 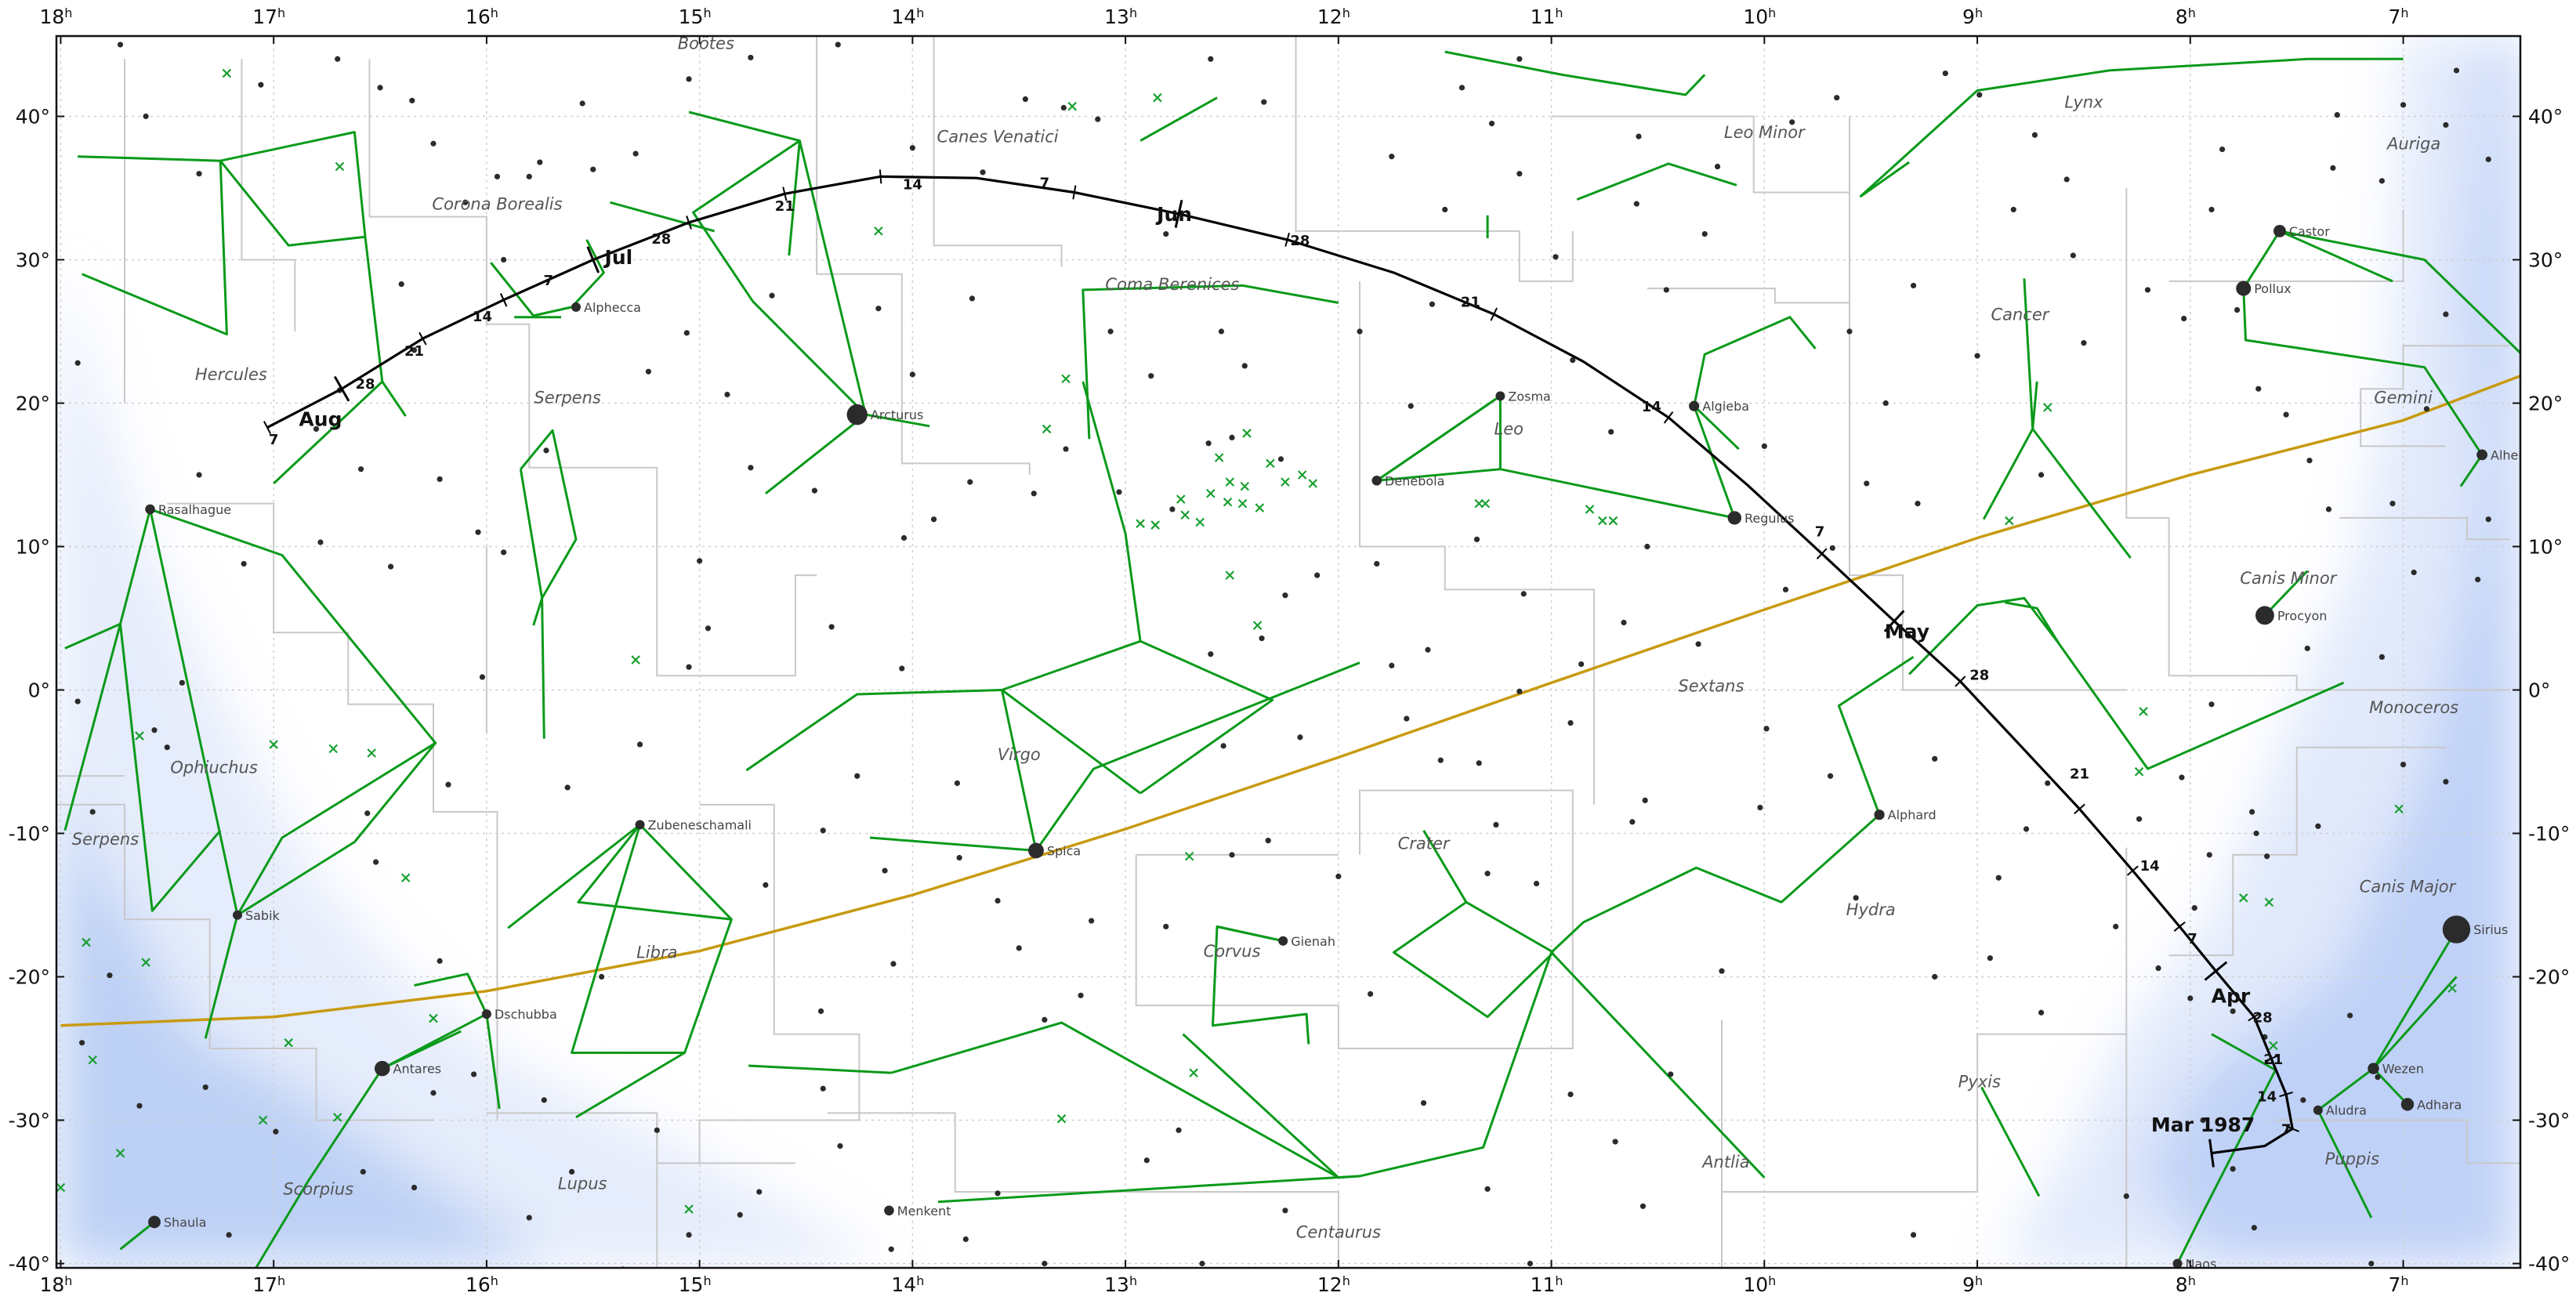 What do you see at coordinates (2264, 615) in the screenshot?
I see `named-star-procyon` at bounding box center [2264, 615].